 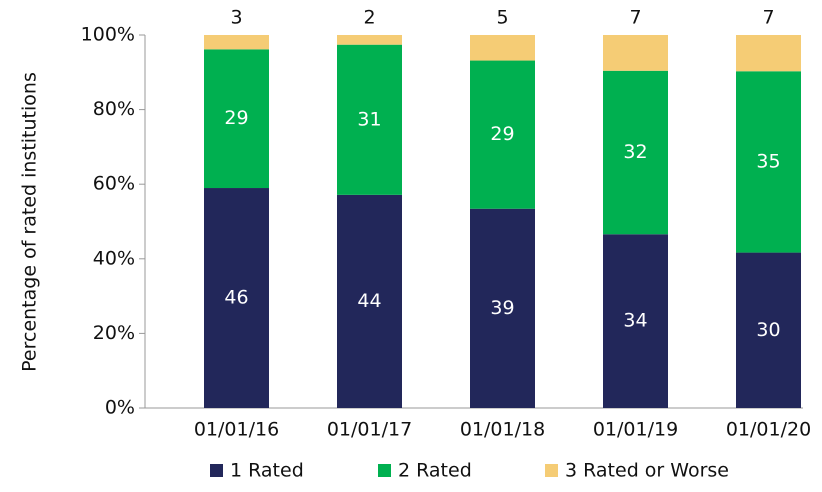 I want to click on data-label: 35, so click(x=768, y=161).